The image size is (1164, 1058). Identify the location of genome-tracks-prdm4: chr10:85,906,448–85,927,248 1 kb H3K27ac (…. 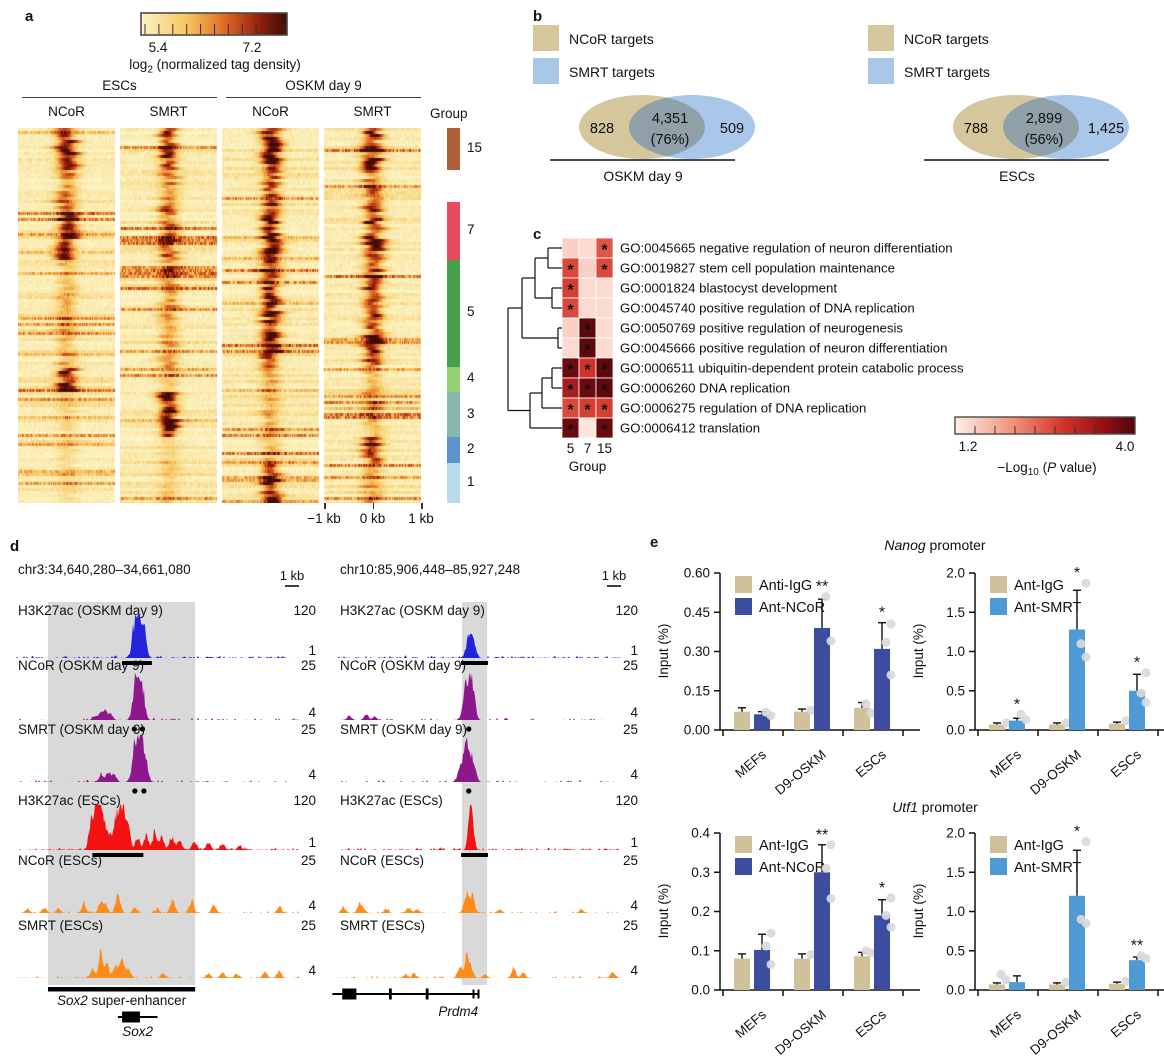
(485, 790).